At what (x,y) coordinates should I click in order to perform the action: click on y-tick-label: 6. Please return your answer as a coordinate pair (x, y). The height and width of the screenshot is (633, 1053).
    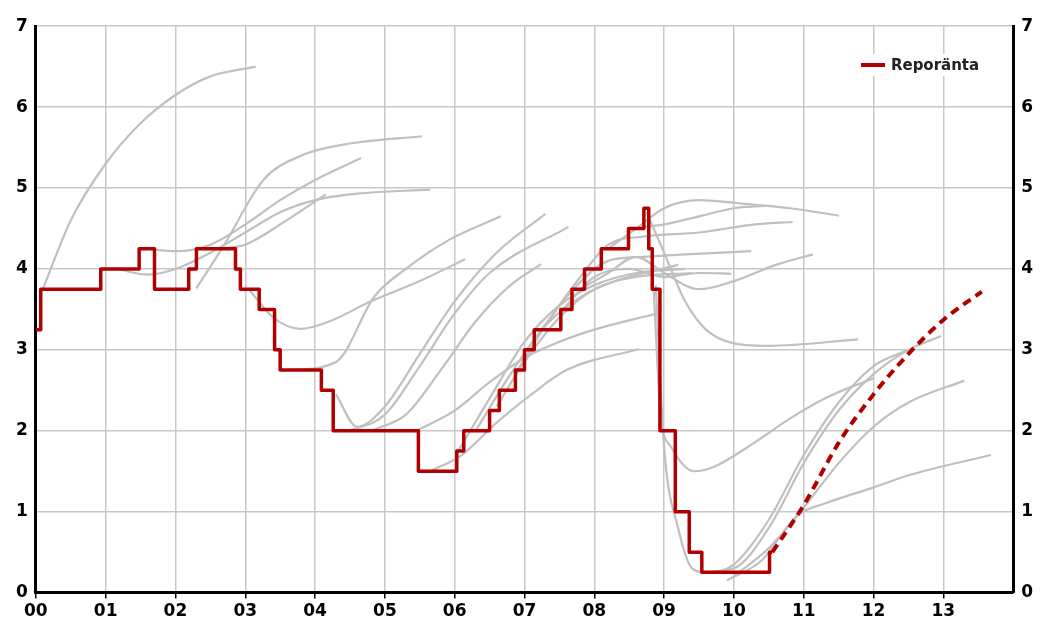
    Looking at the image, I should click on (21, 105).